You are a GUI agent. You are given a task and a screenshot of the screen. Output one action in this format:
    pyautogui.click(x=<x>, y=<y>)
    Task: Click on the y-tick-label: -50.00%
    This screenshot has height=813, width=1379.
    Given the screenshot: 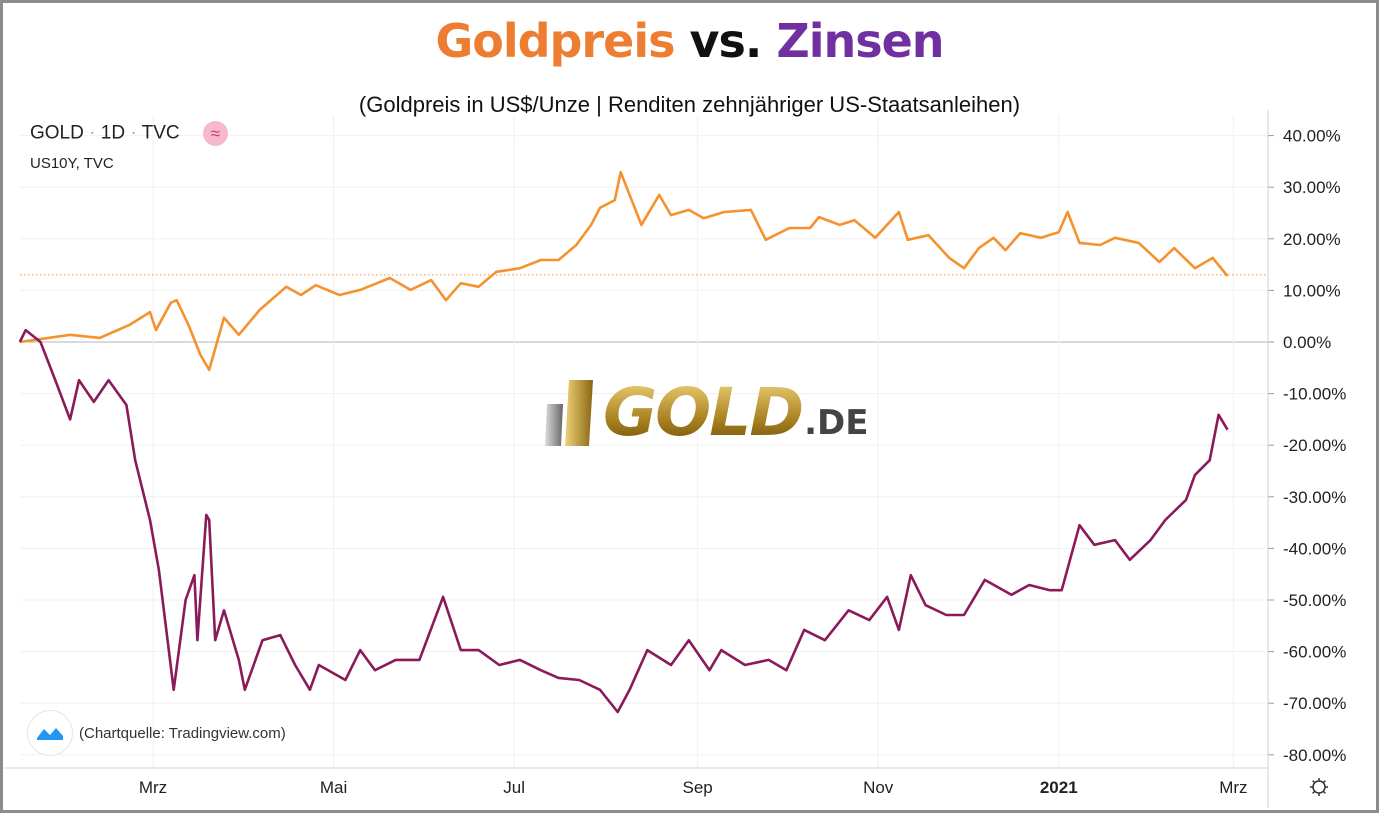 What is the action you would take?
    pyautogui.click(x=1314, y=600)
    